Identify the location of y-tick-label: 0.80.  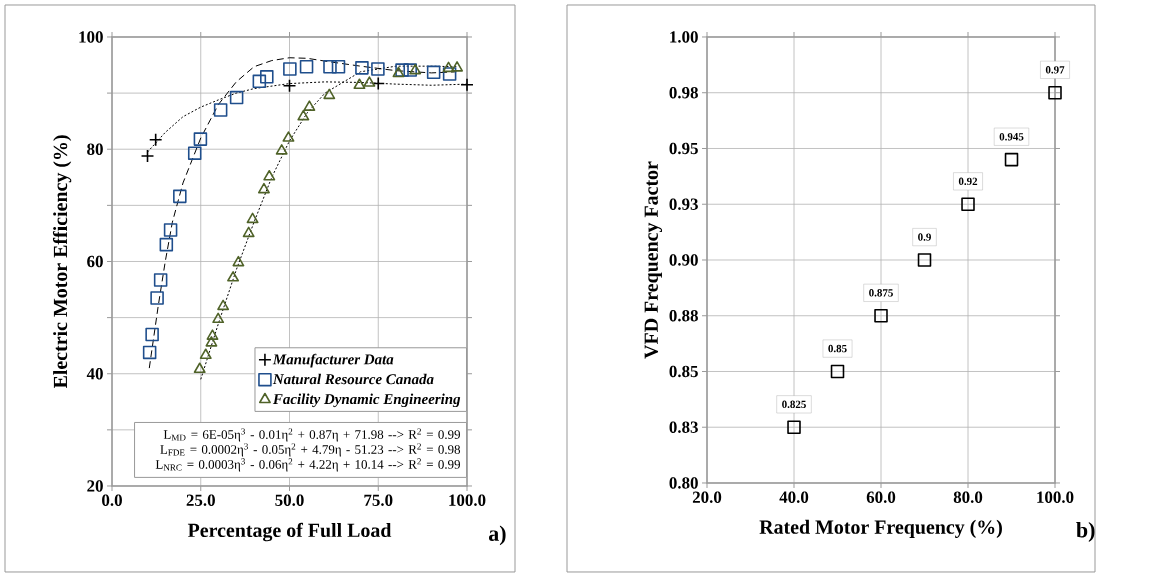
(683, 483).